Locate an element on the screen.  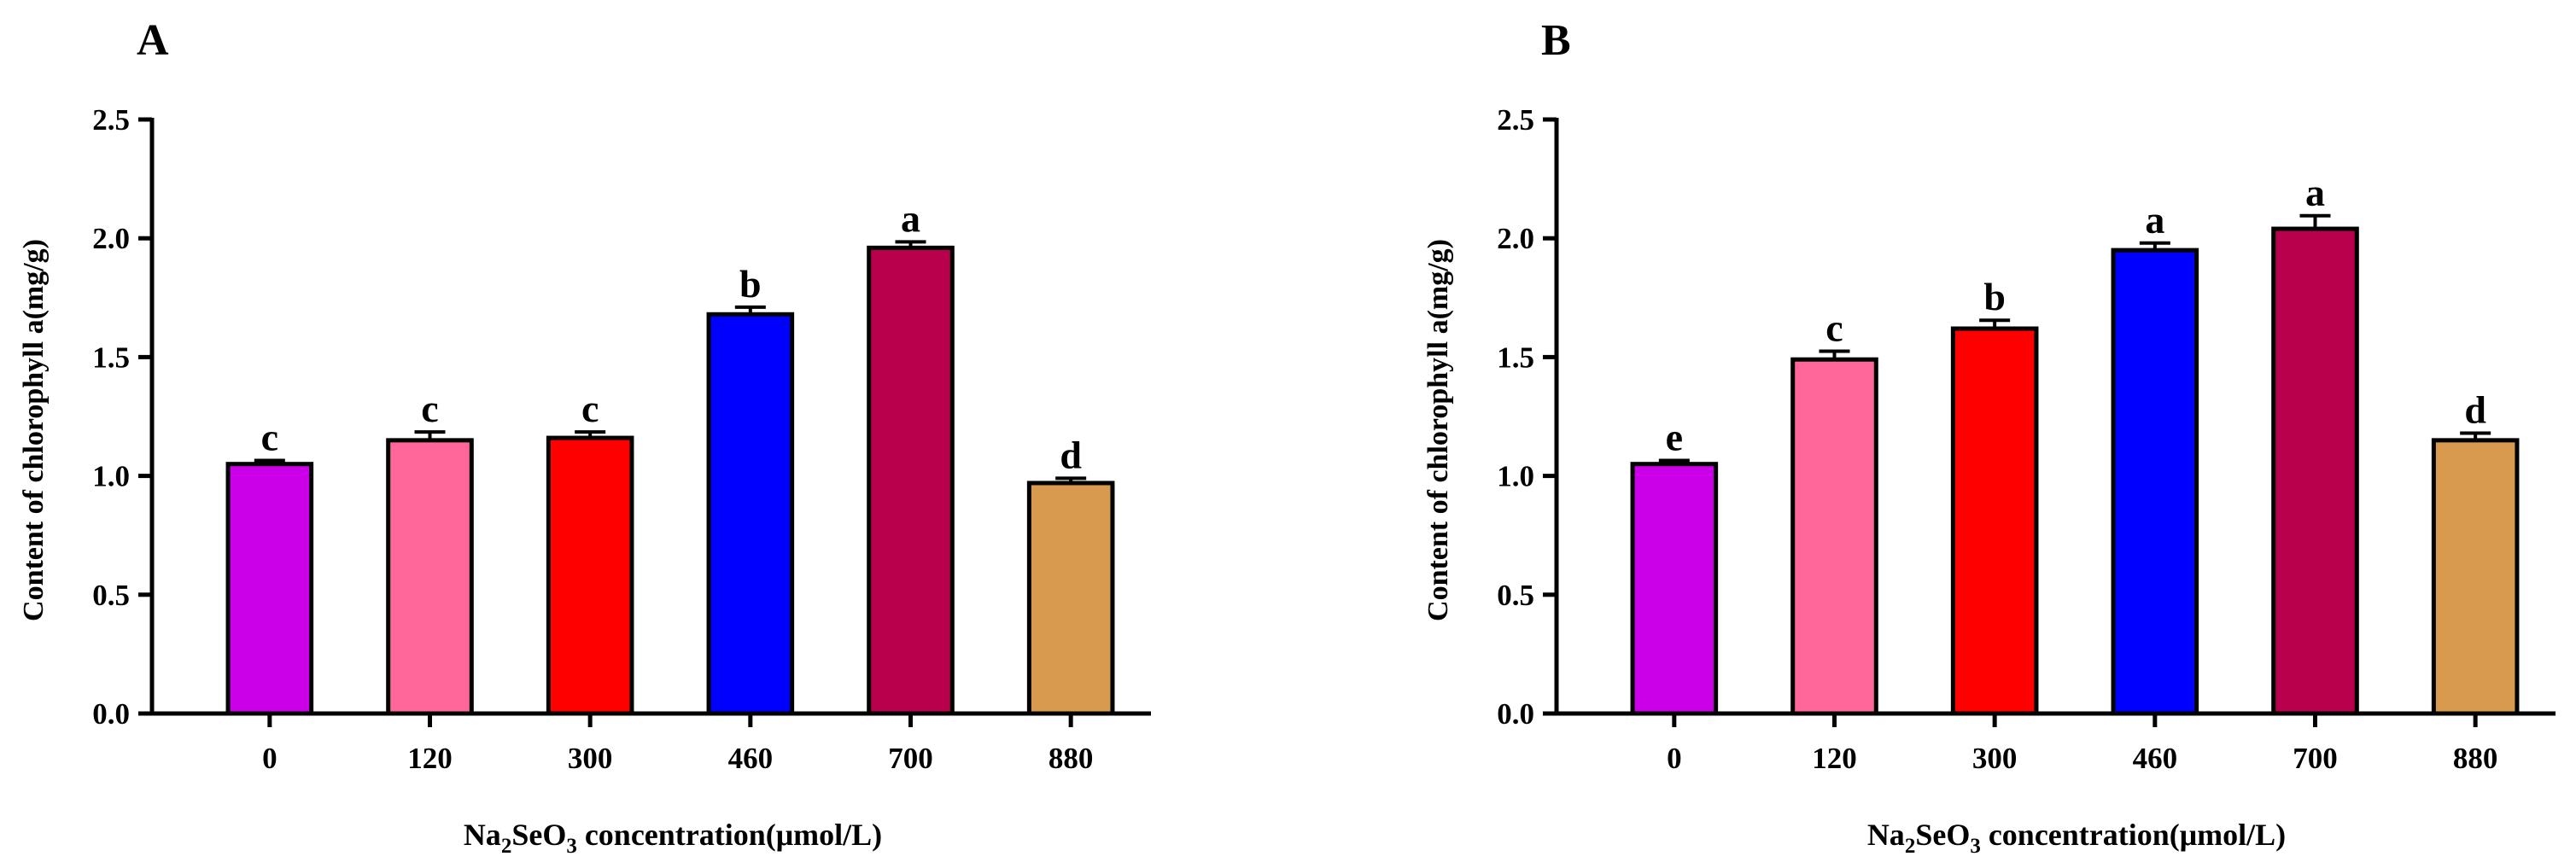
y-tick-label-b: 2.5 is located at coordinates (1515, 120).